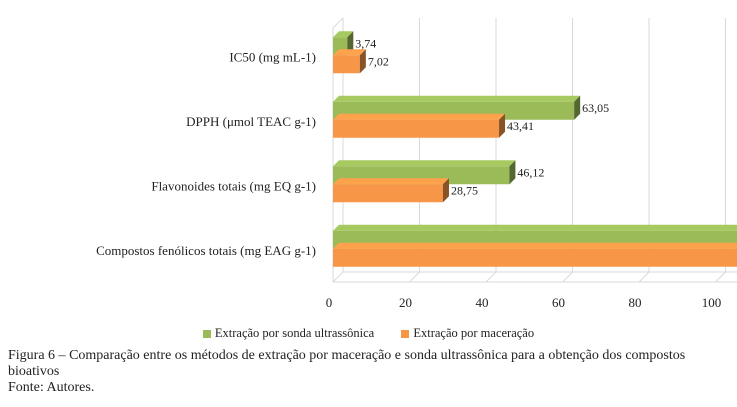  Describe the element at coordinates (712, 302) in the screenshot. I see `x-tick-label: 100` at that location.